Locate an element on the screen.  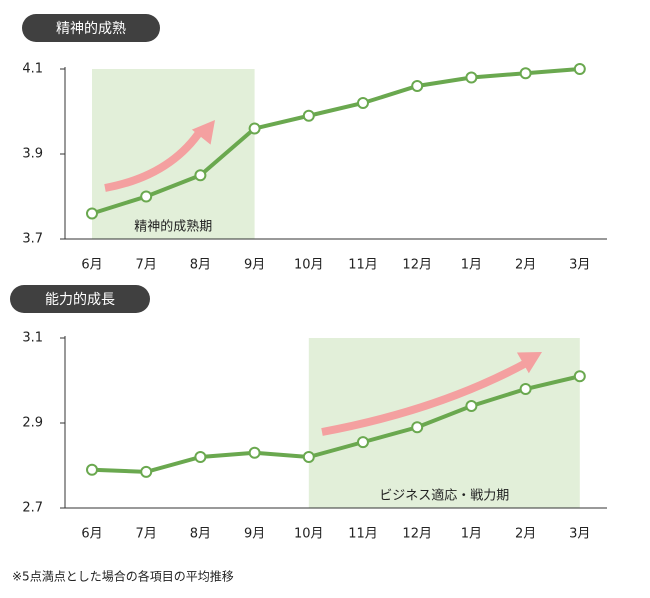
chart-title: 能力的成長 is located at coordinates (80, 300).